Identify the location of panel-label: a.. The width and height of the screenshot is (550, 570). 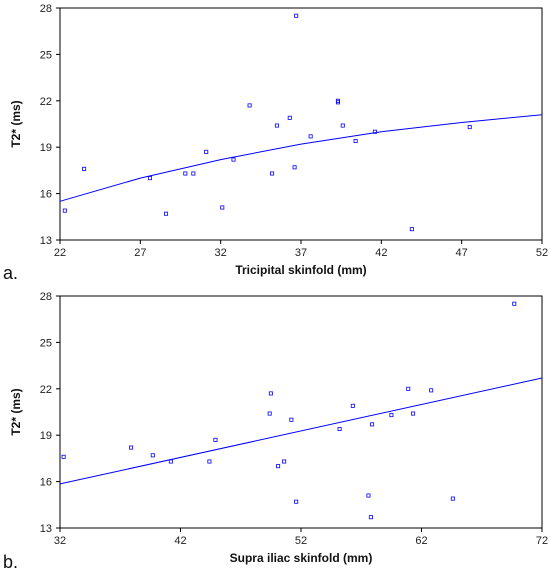
(10, 273).